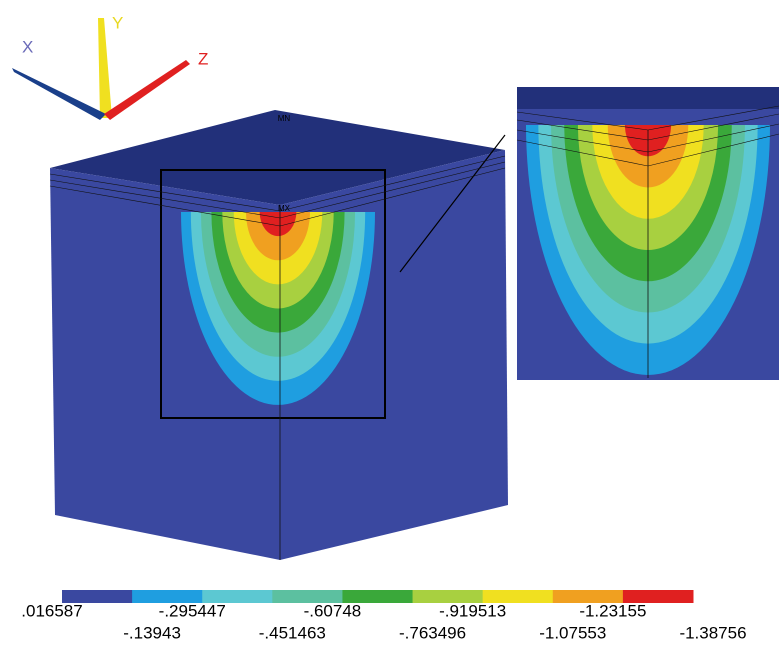  What do you see at coordinates (284, 208) in the screenshot?
I see `max-marker: MX` at bounding box center [284, 208].